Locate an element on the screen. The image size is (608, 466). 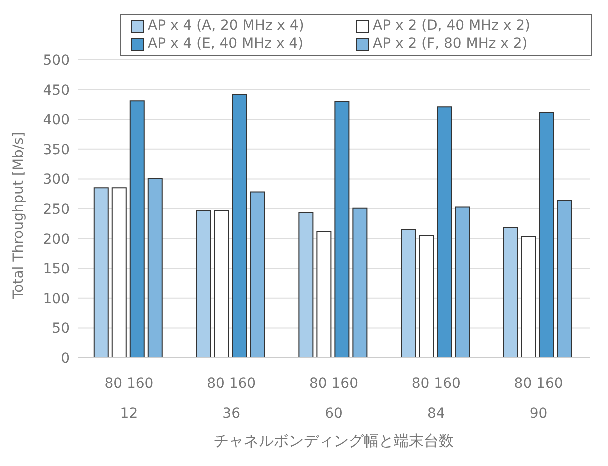
x-tick-label: 80 160 12 is located at coordinates (129, 399).